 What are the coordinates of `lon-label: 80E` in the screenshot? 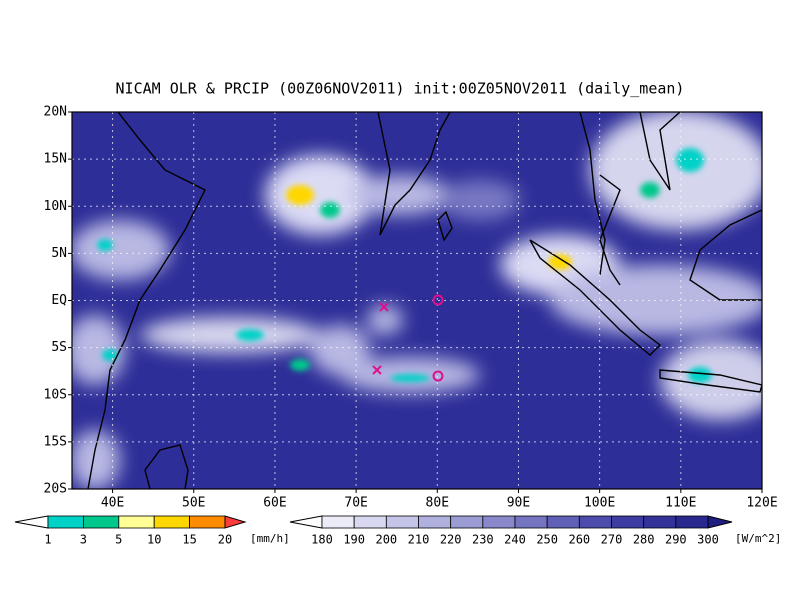 It's located at (437, 503).